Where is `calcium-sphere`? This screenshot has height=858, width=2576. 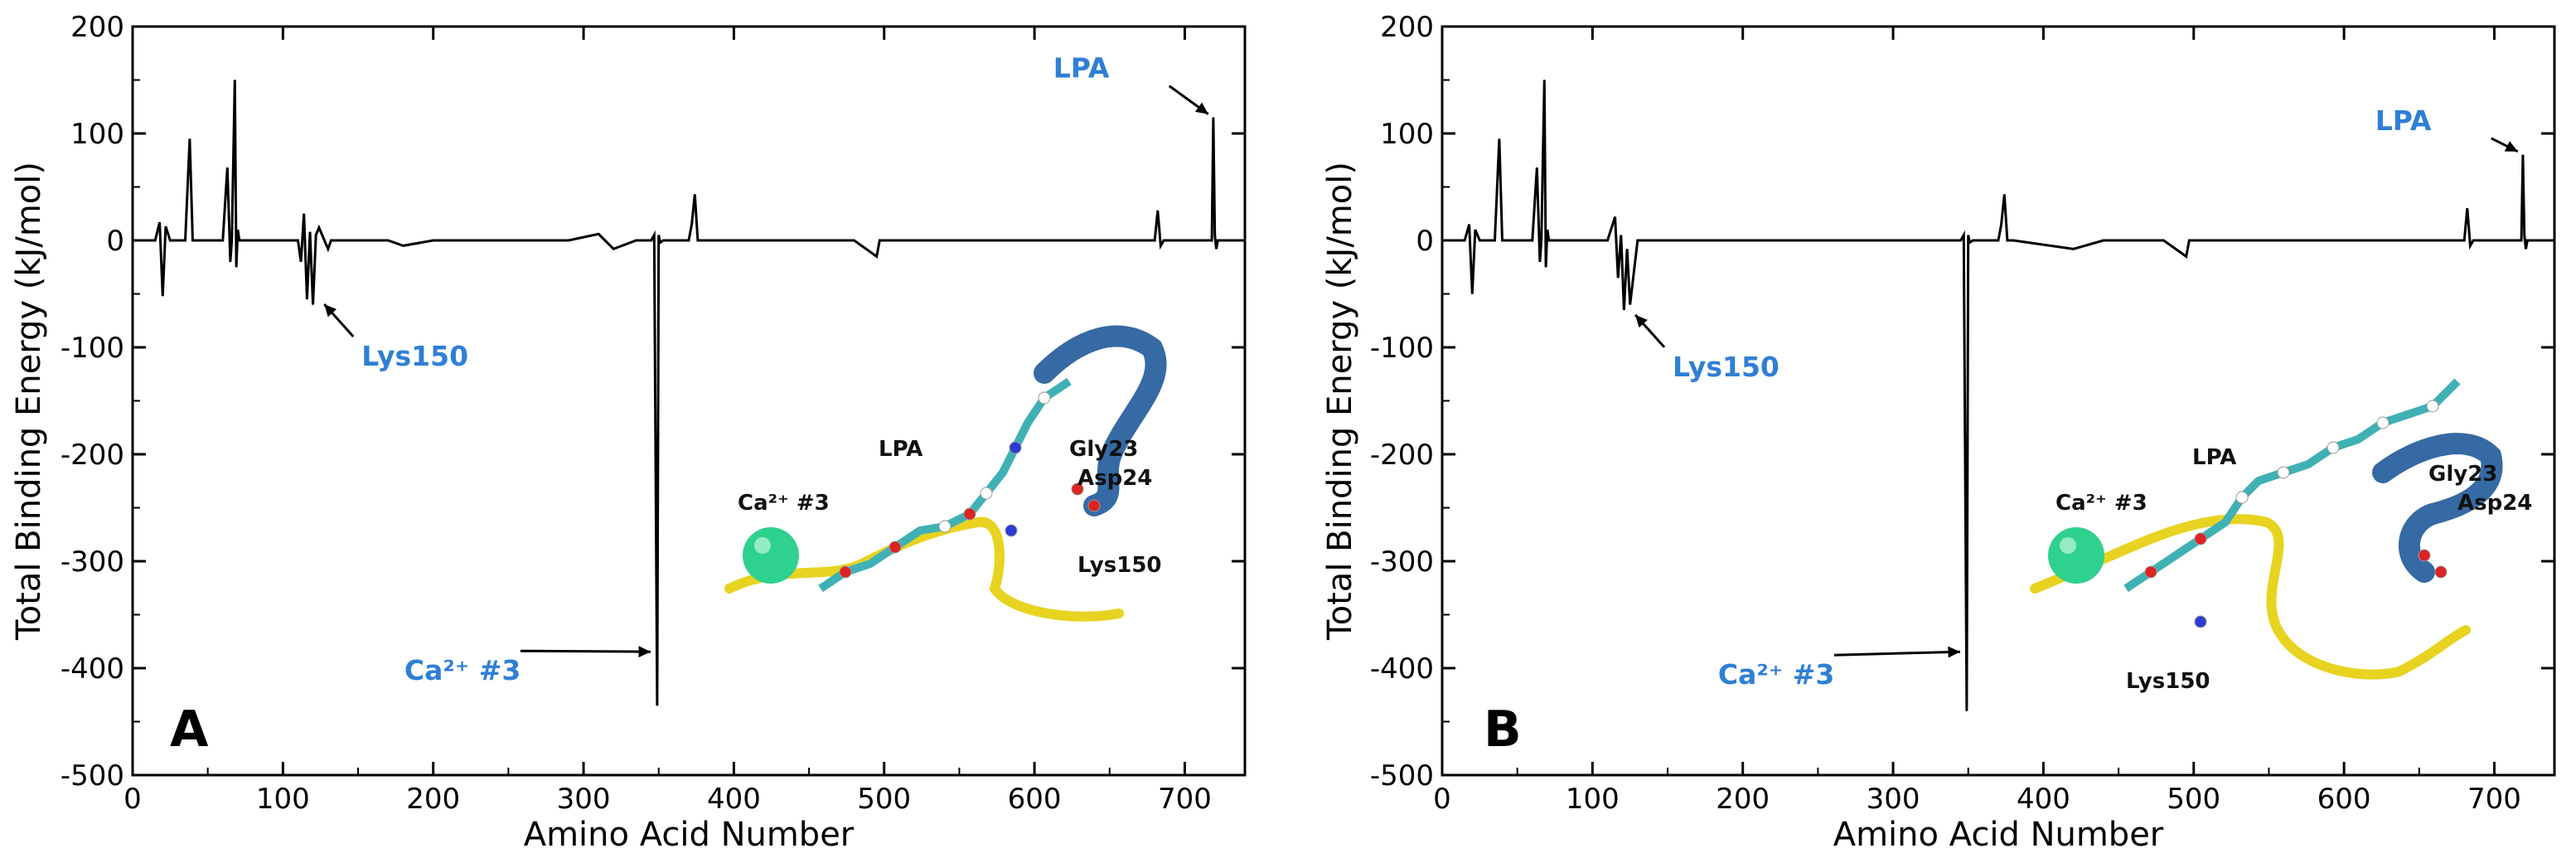 calcium-sphere is located at coordinates (771, 555).